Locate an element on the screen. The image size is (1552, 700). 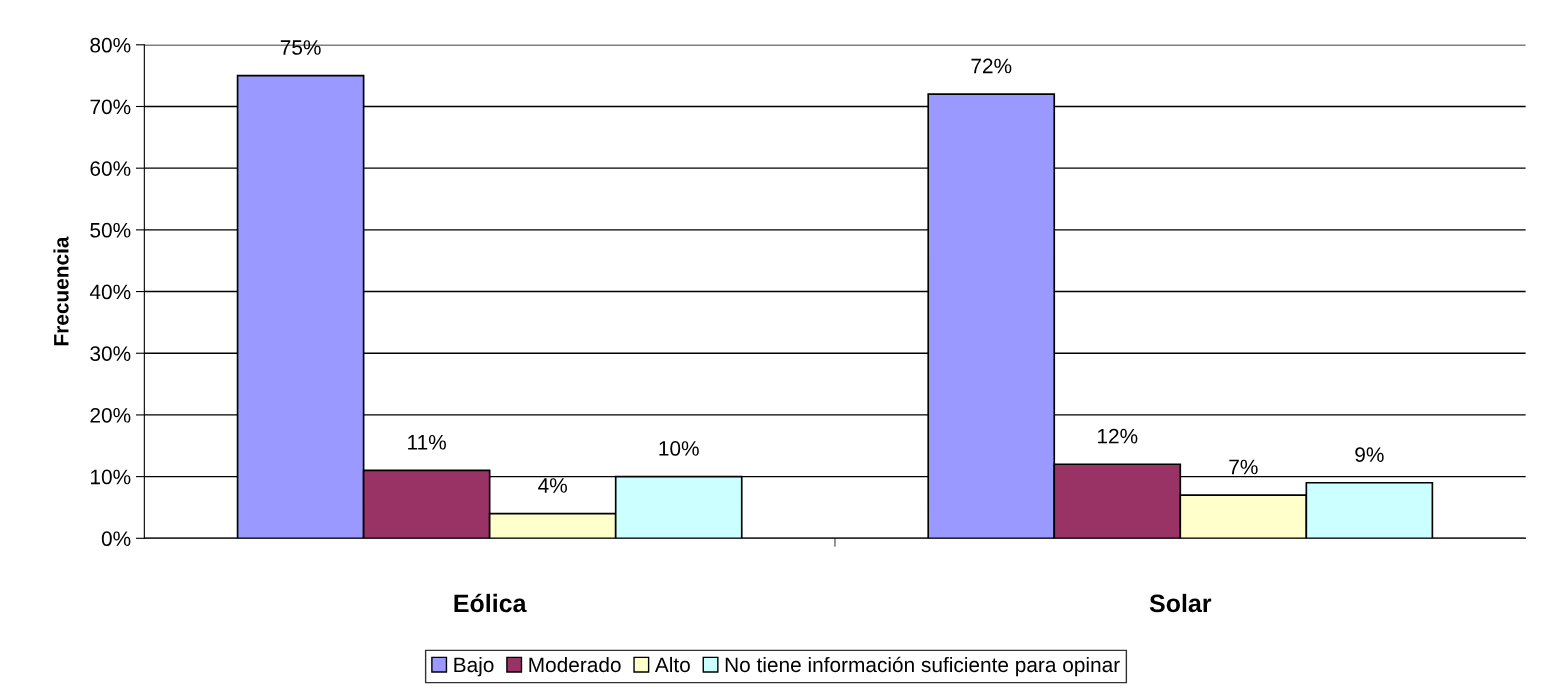
y-tick-label: 70% is located at coordinates (110, 107).